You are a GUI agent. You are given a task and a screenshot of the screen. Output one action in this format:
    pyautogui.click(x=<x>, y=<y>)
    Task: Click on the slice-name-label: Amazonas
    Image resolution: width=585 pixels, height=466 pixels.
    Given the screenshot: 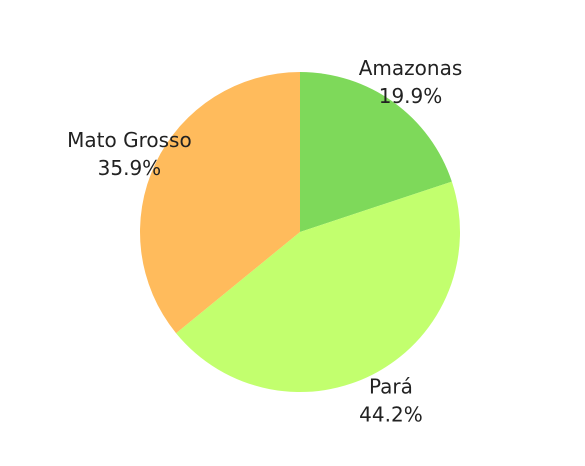 What is the action you would take?
    pyautogui.click(x=411, y=68)
    